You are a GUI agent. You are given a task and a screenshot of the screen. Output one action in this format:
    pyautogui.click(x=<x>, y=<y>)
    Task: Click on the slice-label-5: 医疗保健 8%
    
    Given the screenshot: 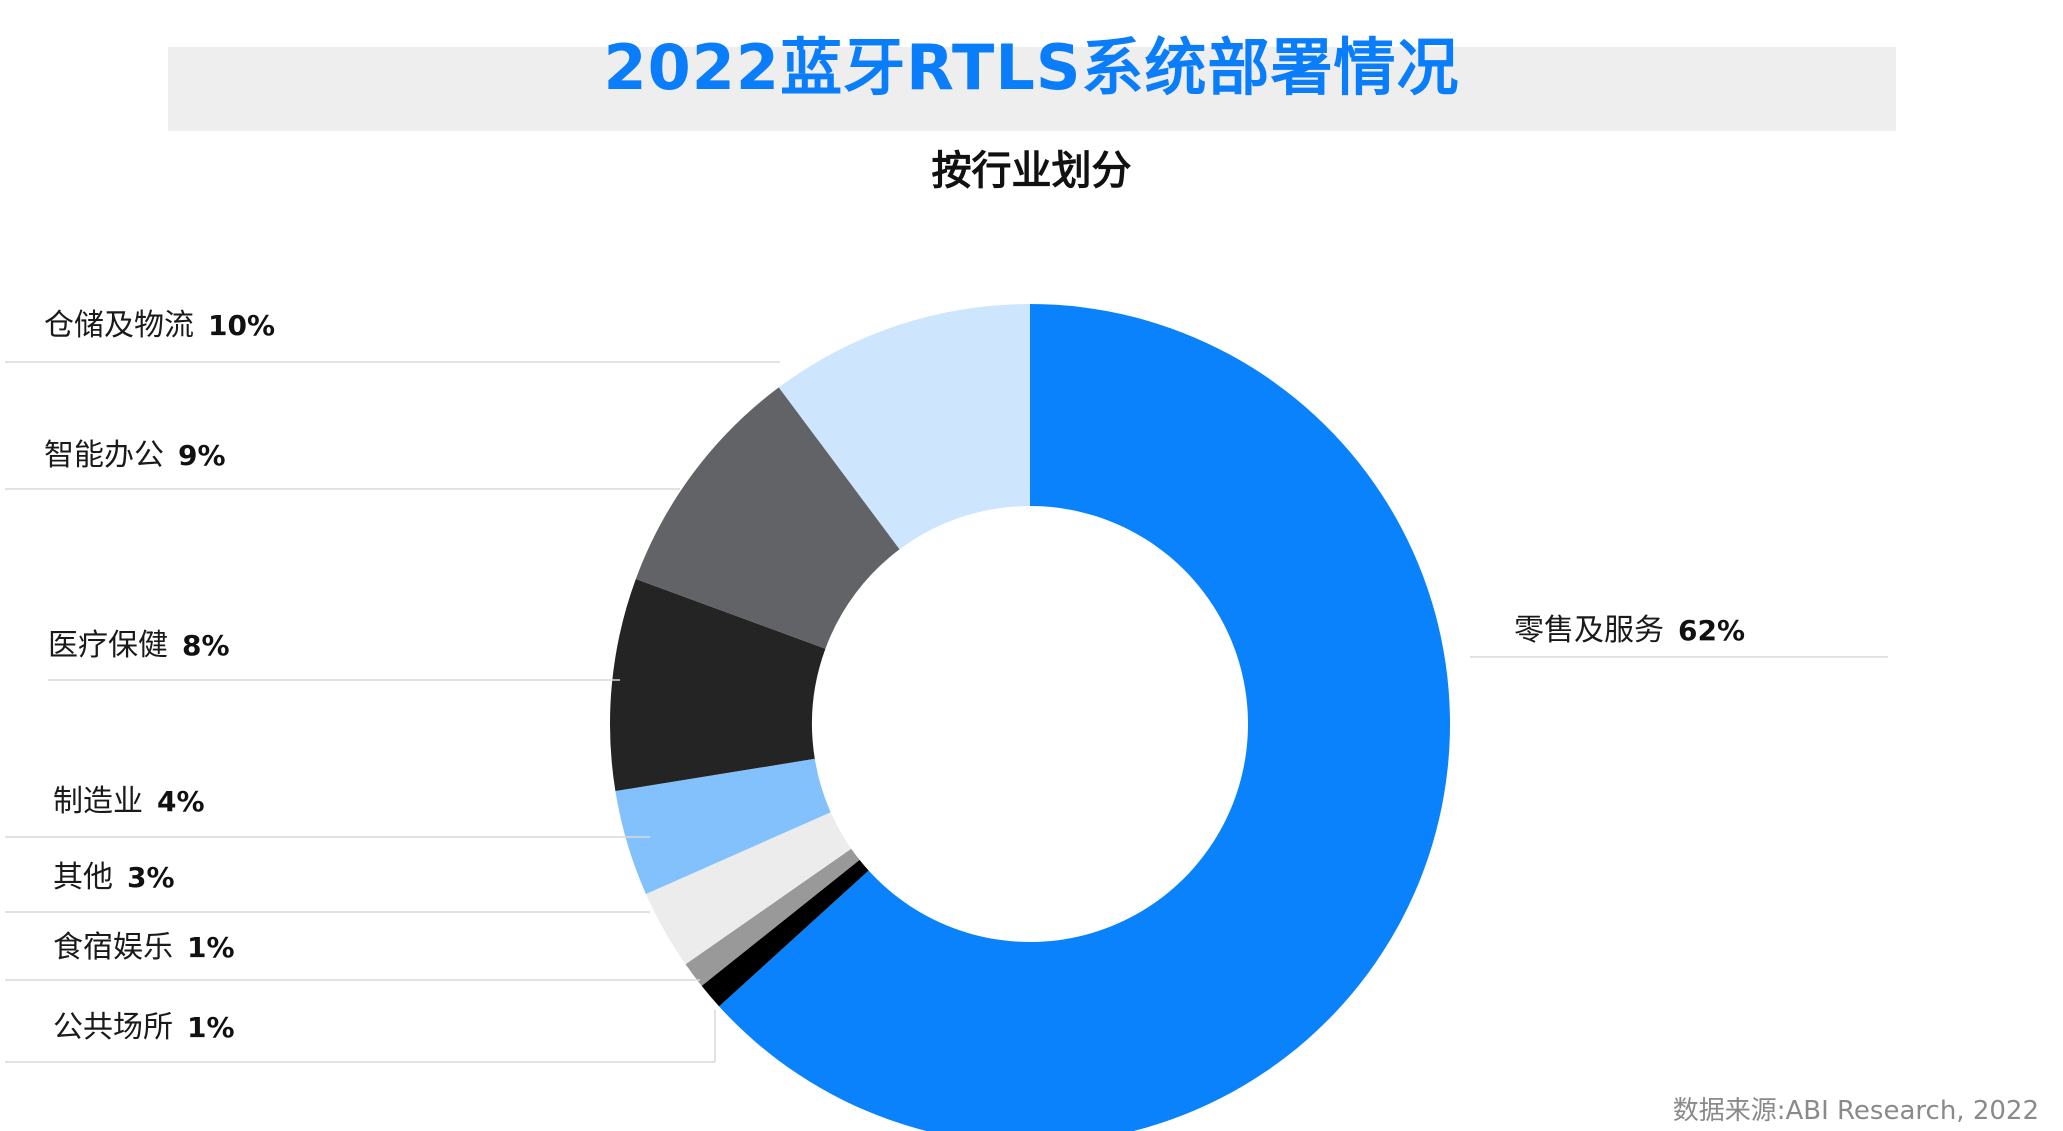 What is the action you would take?
    pyautogui.click(x=139, y=645)
    